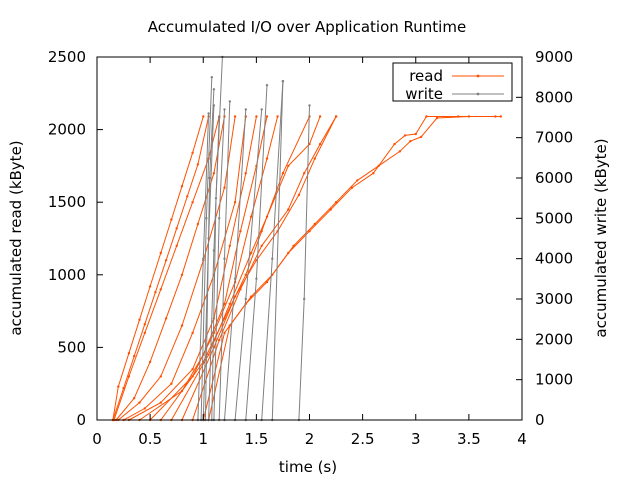  What do you see at coordinates (16, 237) in the screenshot?
I see `y-axis-label: accumulated read (kByte)` at bounding box center [16, 237].